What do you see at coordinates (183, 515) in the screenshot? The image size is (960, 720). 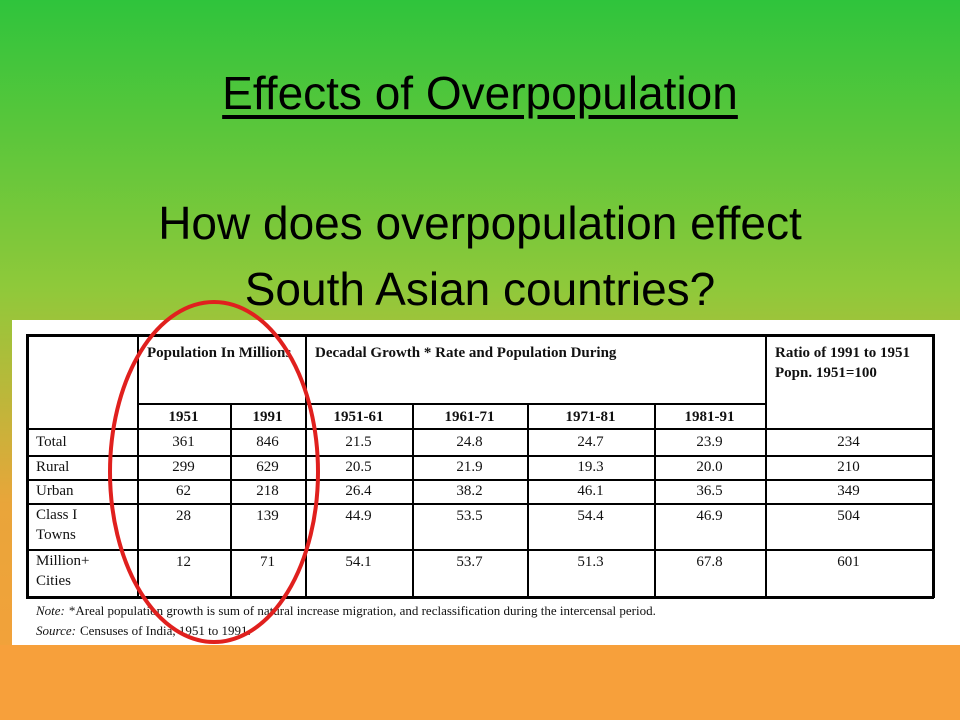 I see `table-cell: 28` at bounding box center [183, 515].